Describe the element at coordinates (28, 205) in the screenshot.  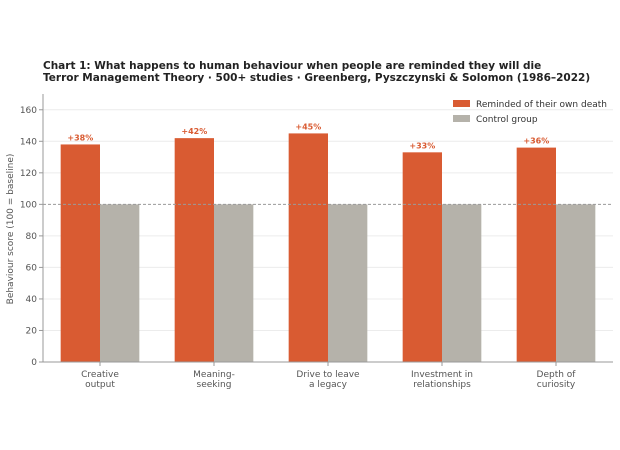
I see `y-tick-label: 100` at that location.